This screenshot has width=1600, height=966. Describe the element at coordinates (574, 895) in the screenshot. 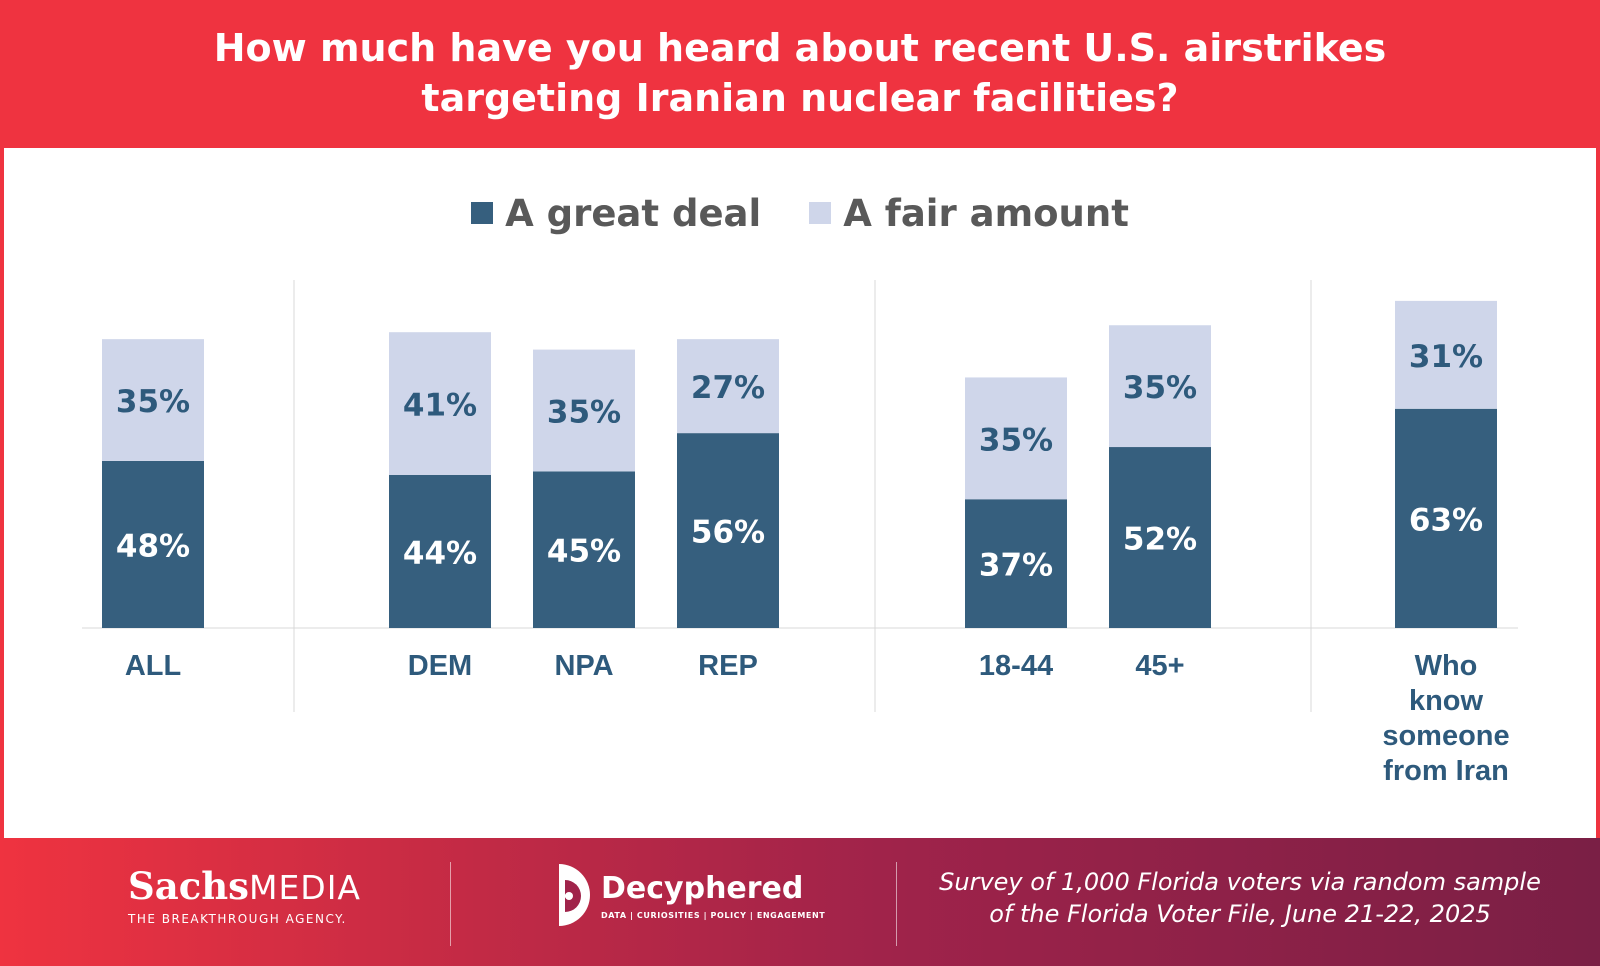

I see `decyphered-mark-icon` at that location.